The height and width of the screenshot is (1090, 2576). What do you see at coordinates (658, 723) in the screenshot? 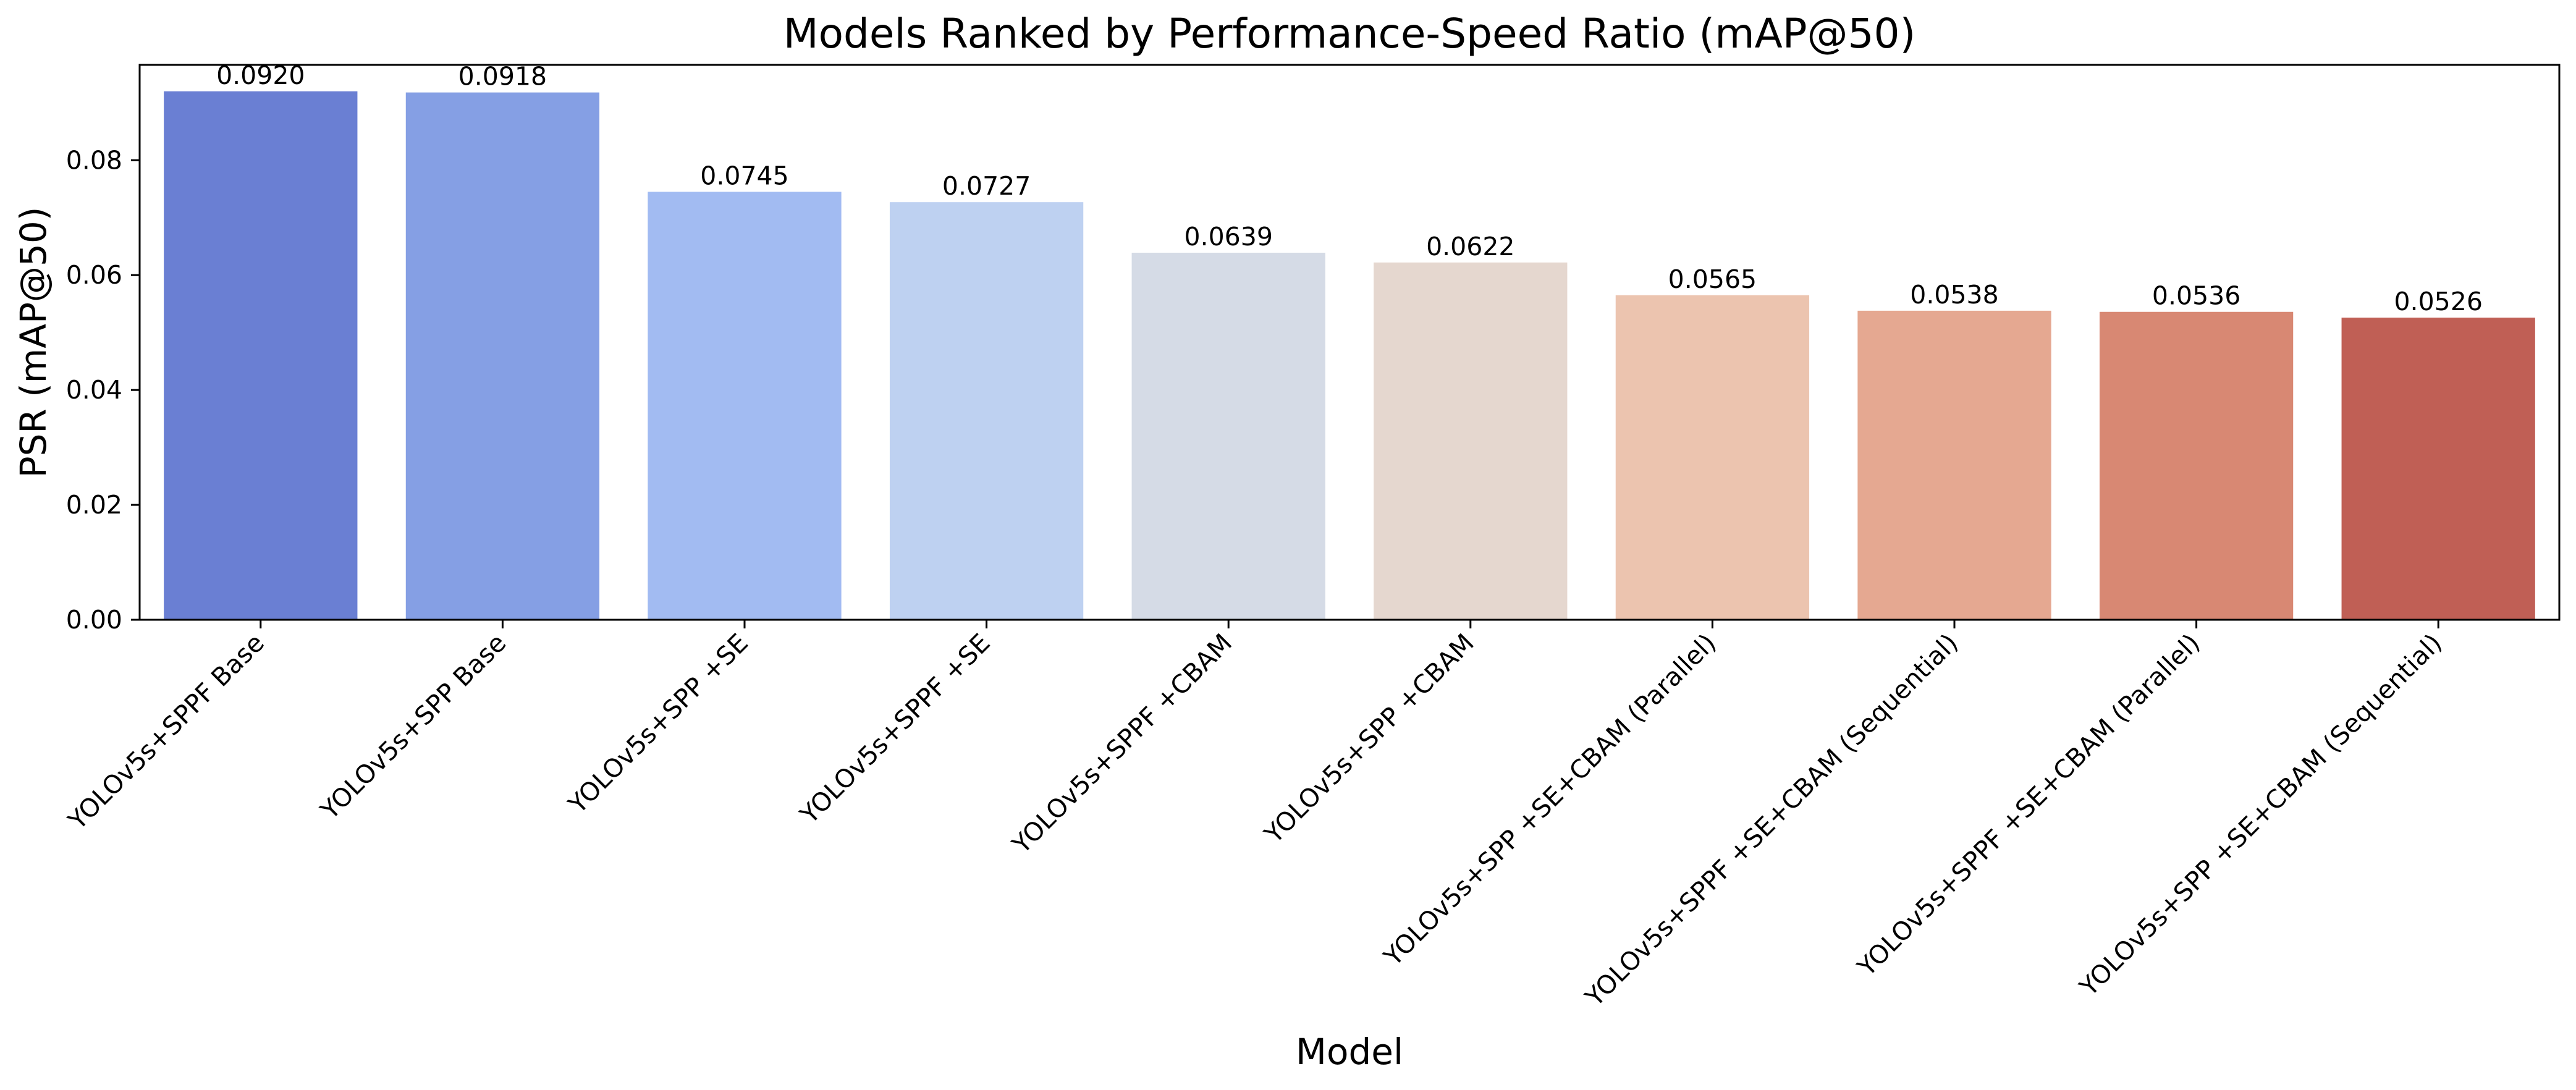
I see `x-tick-label: YOLOv5s+SPP +SE` at bounding box center [658, 723].